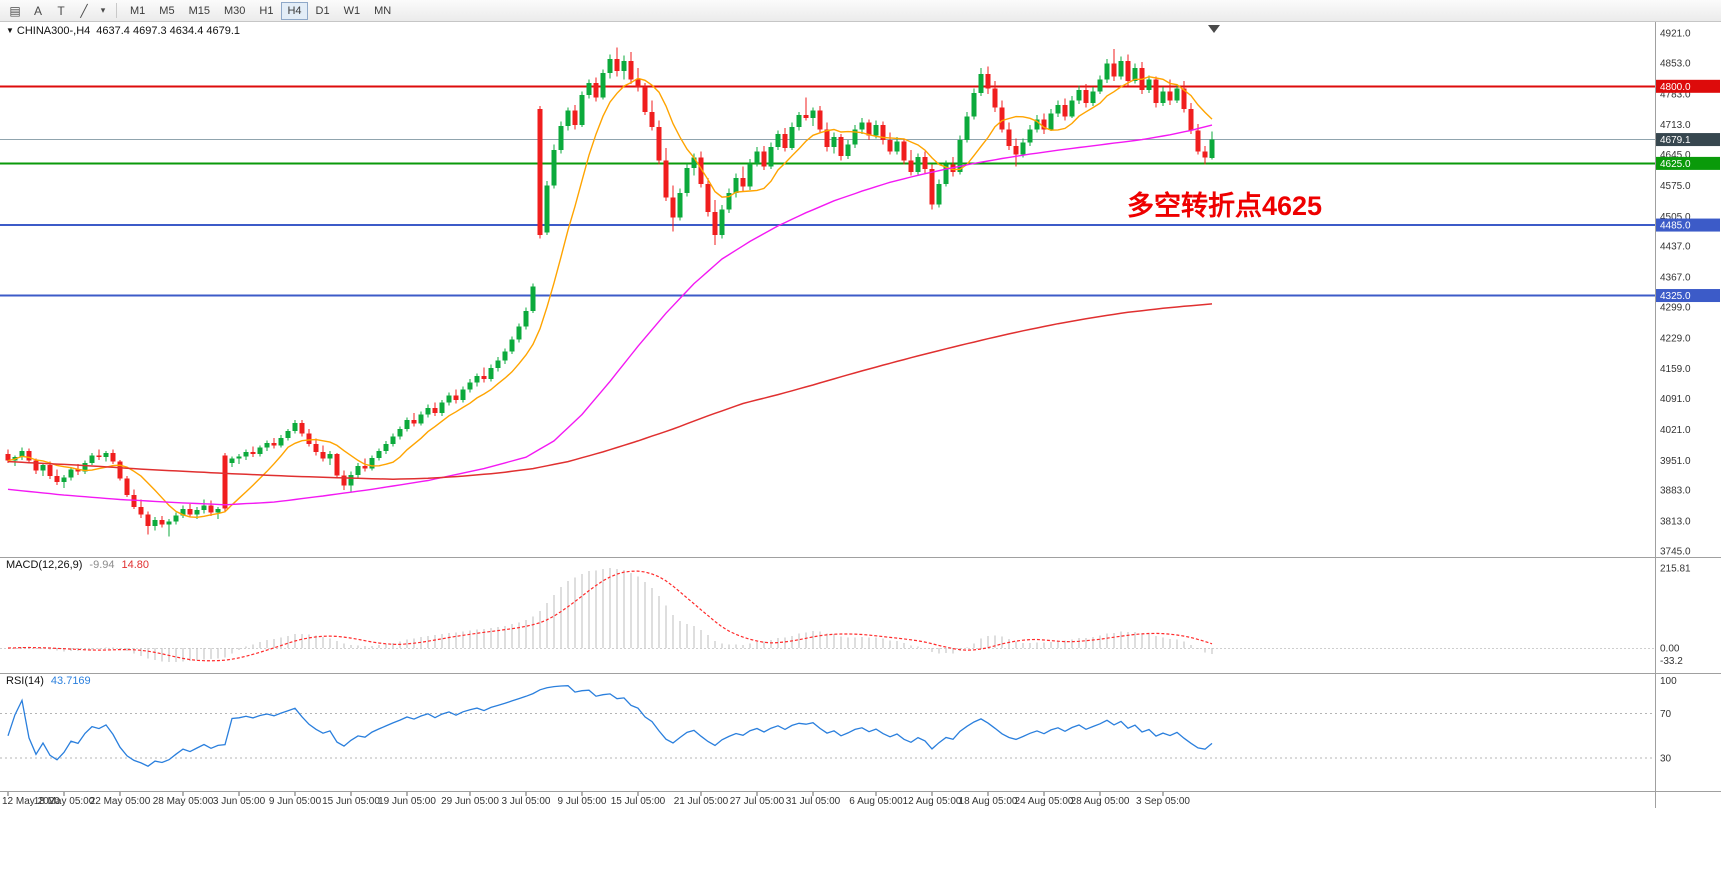 Image resolution: width=1721 pixels, height=892 pixels. Describe the element at coordinates (352, 10) in the screenshot. I see `timeframe-w1: W1` at that location.